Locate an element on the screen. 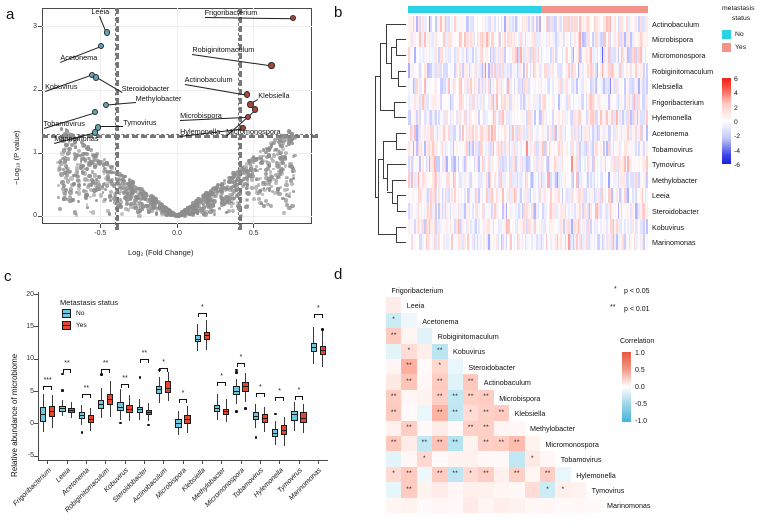  panel-c-x-tick is located at coordinates (164, 462).